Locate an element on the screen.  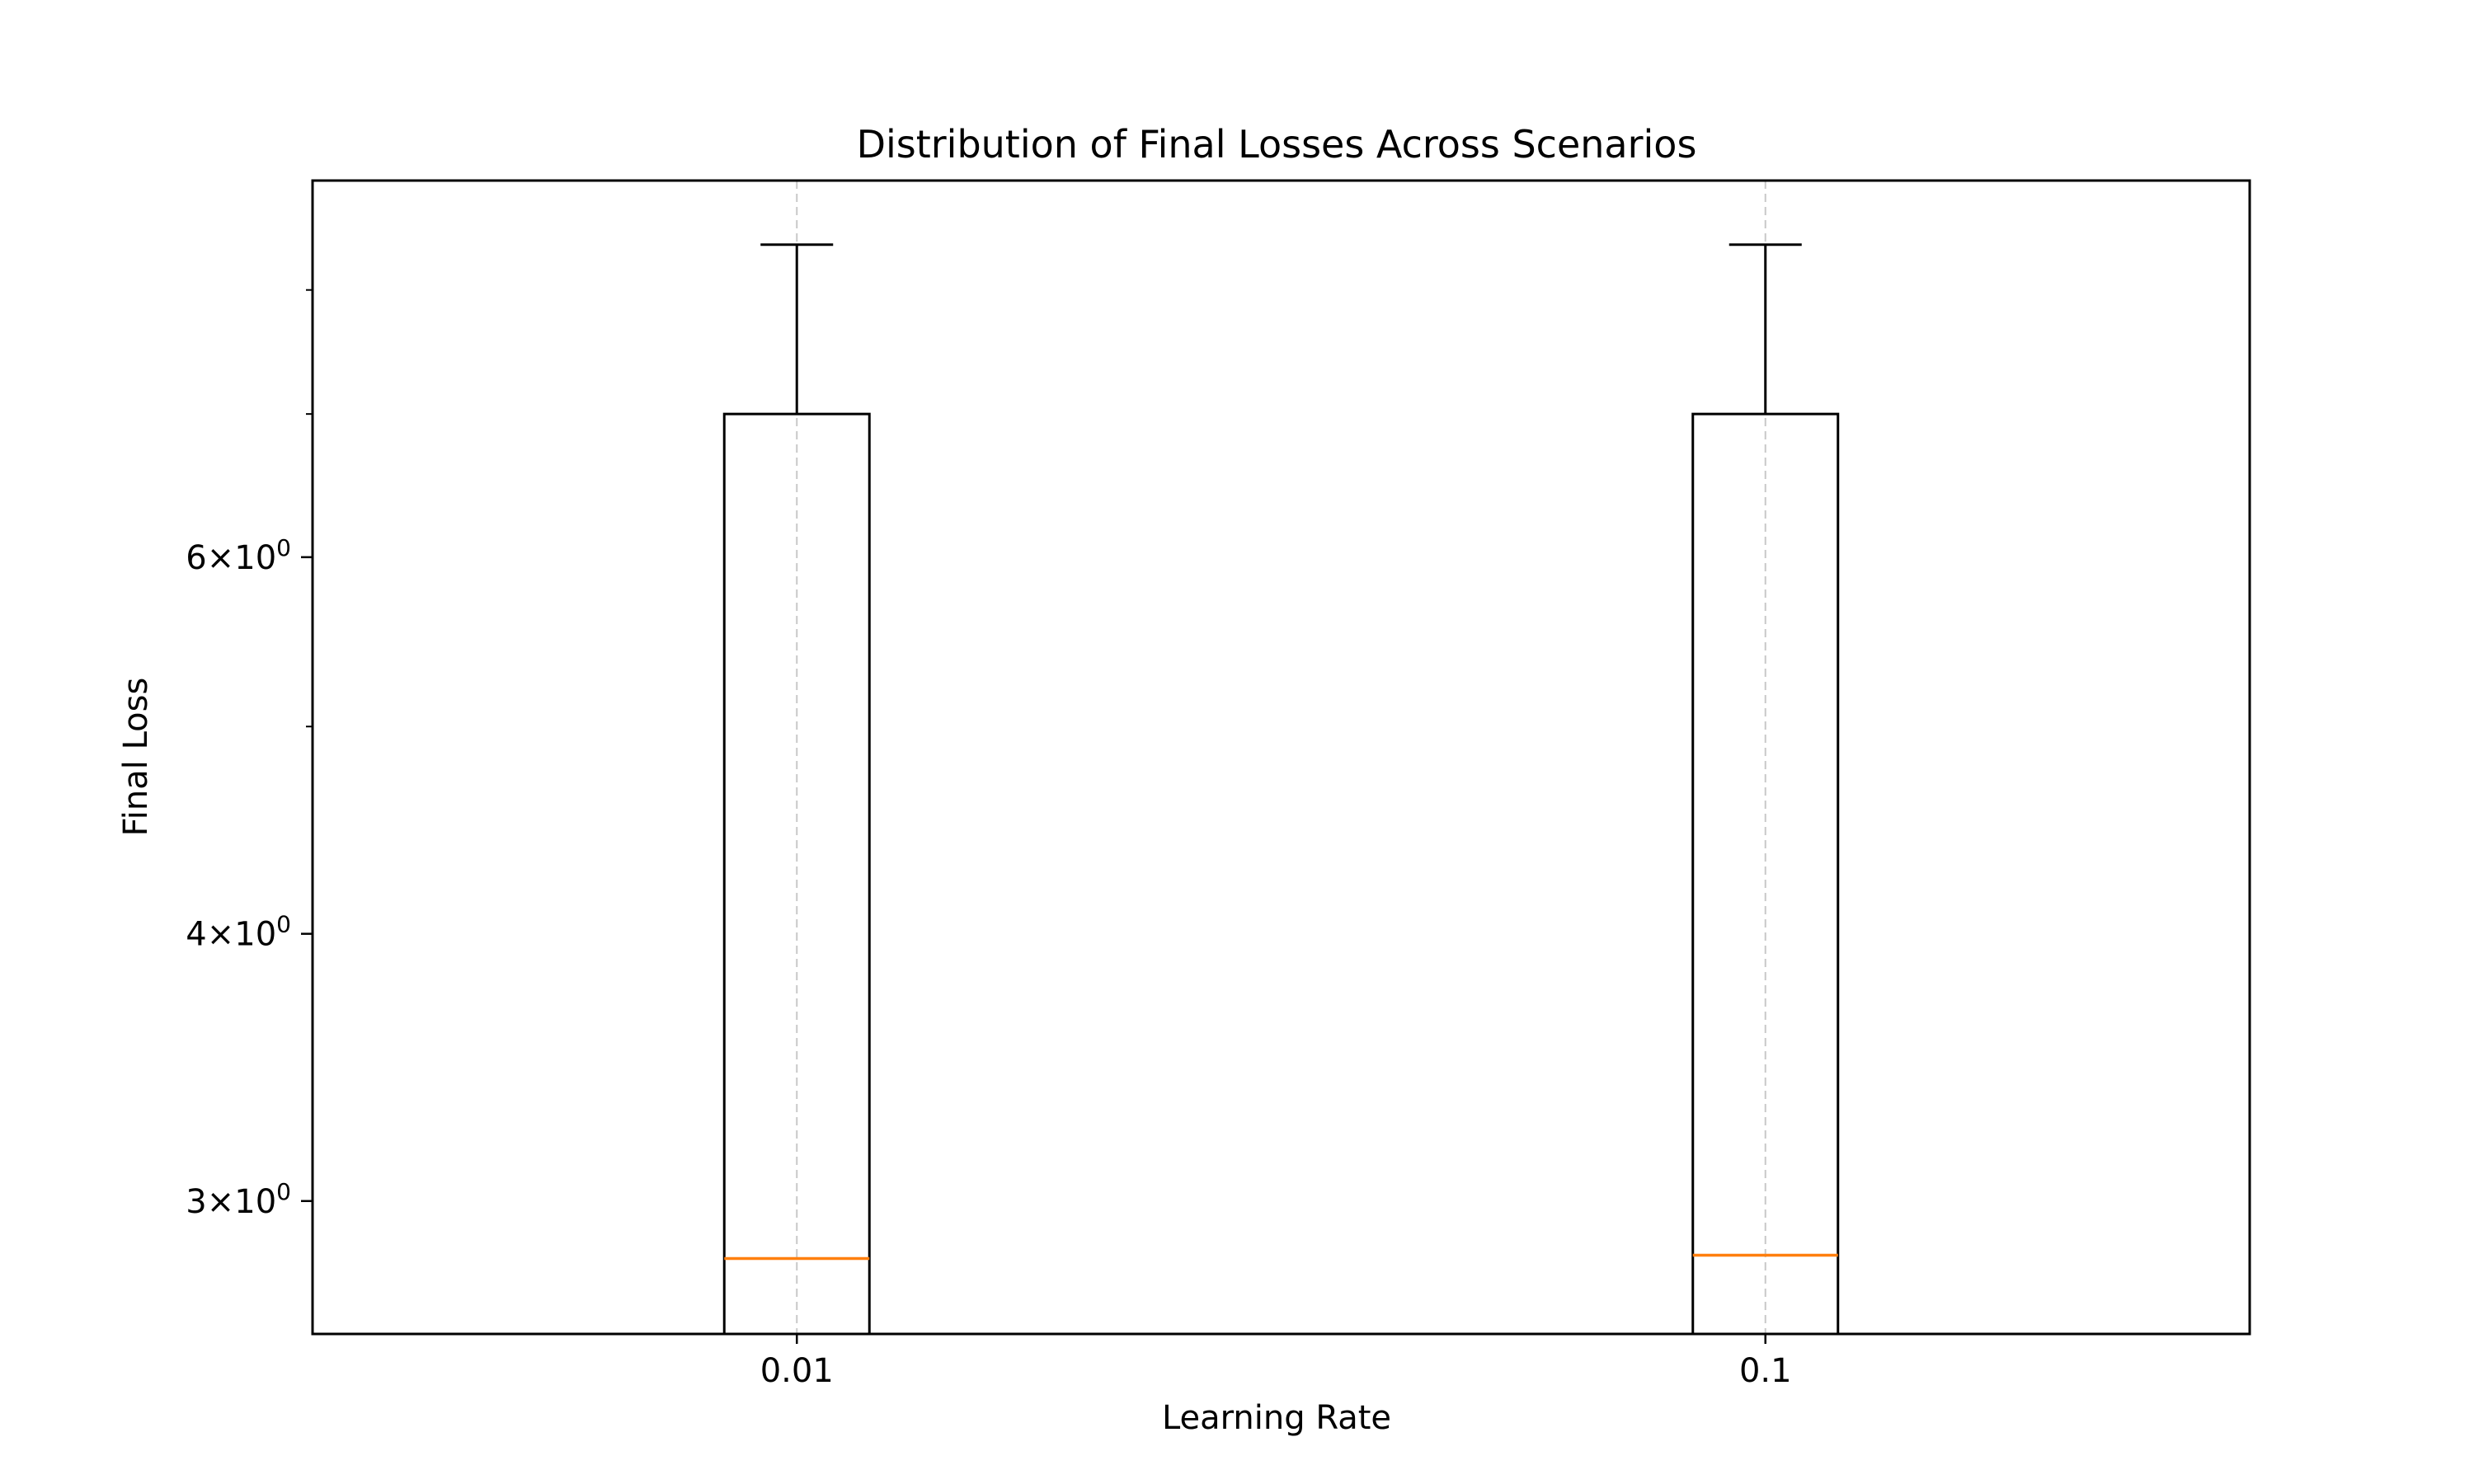
x-axis-label: Learning Rate is located at coordinates (1276, 1418).